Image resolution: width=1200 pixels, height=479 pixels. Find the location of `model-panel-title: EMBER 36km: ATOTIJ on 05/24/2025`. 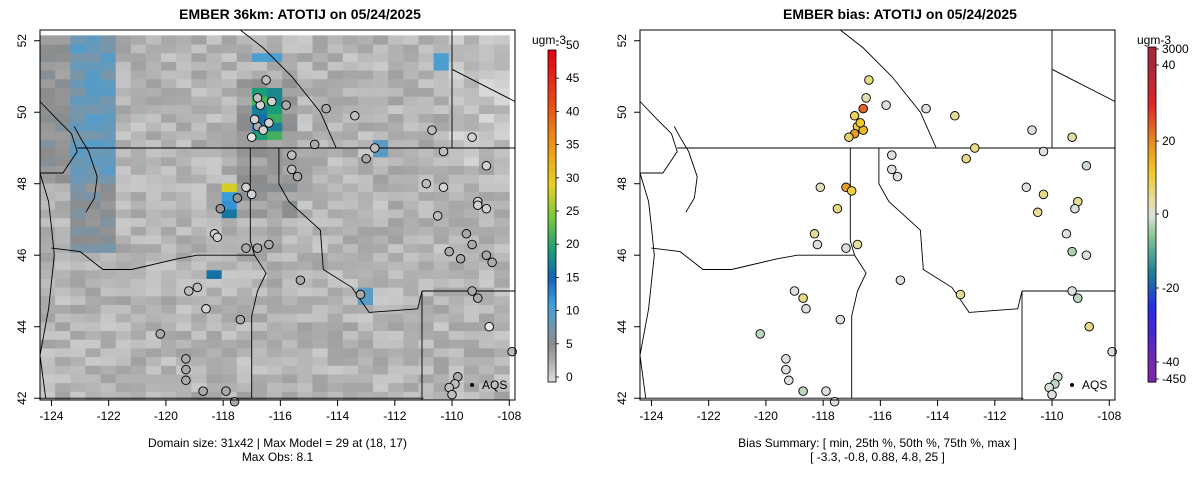

model-panel-title: EMBER 36km: ATOTIJ on 05/24/2025 is located at coordinates (300, 14).